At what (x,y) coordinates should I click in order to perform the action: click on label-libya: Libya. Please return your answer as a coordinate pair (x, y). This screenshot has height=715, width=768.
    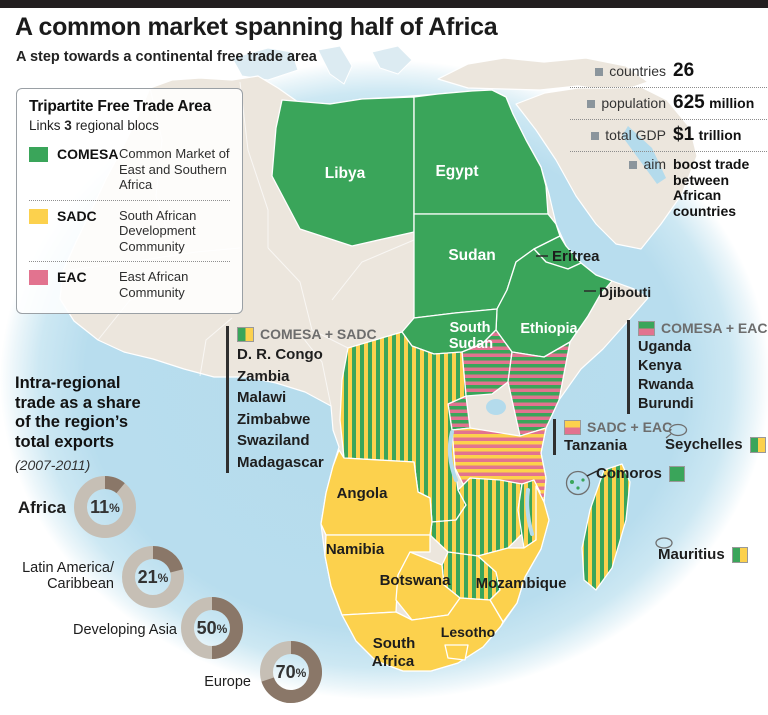
    Looking at the image, I should click on (345, 173).